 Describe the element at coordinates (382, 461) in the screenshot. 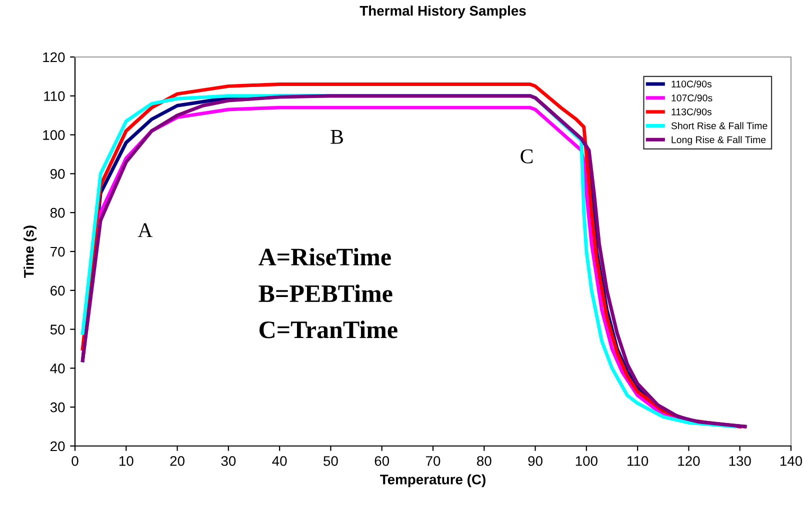

I see `x-tick-label: 60` at that location.